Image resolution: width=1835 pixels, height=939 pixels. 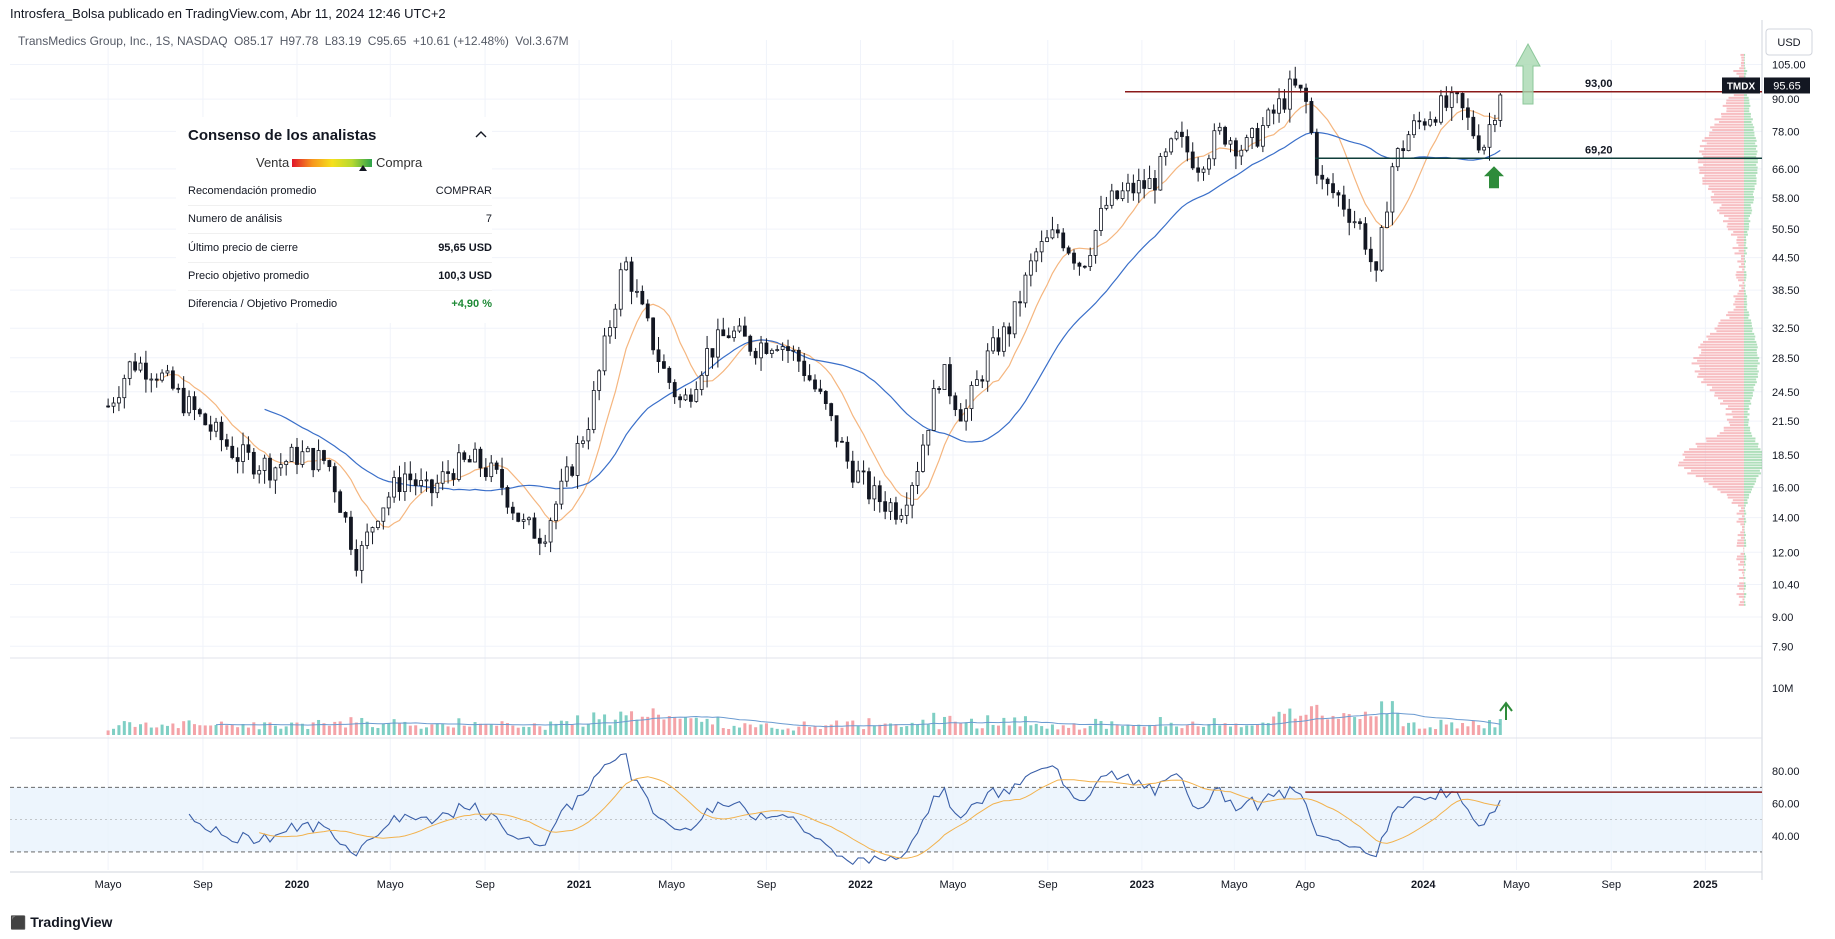 I want to click on x-tick-label: Ago, so click(x=1305, y=885).